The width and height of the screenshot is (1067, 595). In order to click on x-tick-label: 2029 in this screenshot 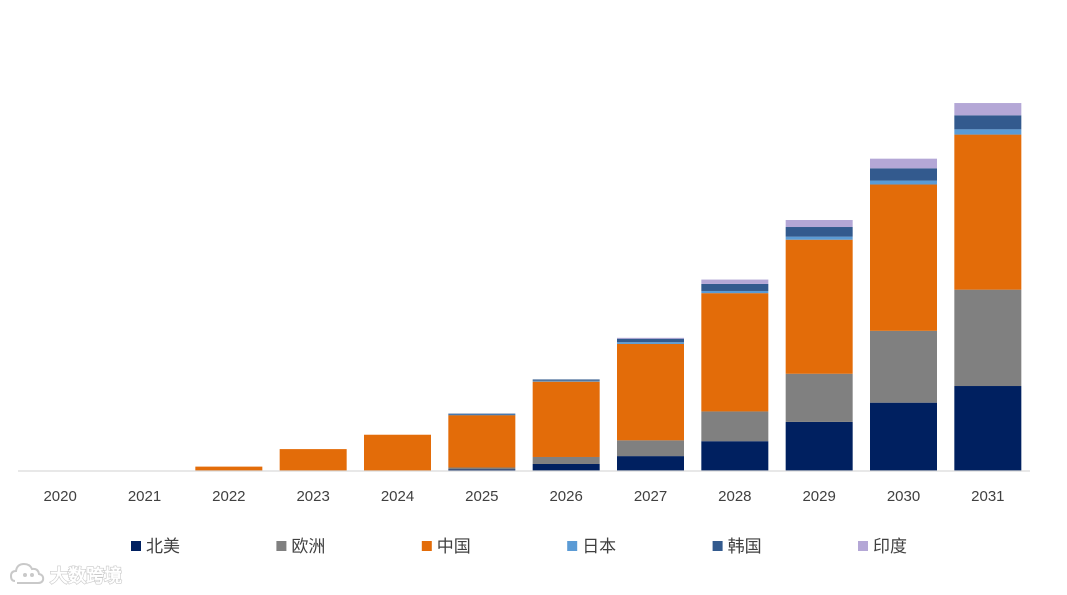, I will do `click(818, 496)`.